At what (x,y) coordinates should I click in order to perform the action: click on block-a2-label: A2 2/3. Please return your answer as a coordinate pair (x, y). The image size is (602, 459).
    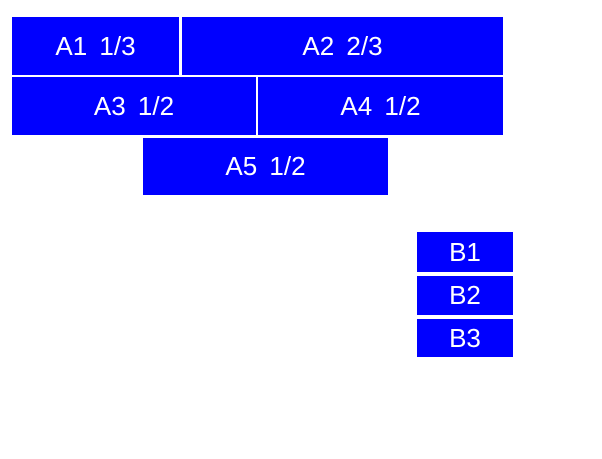
    Looking at the image, I should click on (342, 45).